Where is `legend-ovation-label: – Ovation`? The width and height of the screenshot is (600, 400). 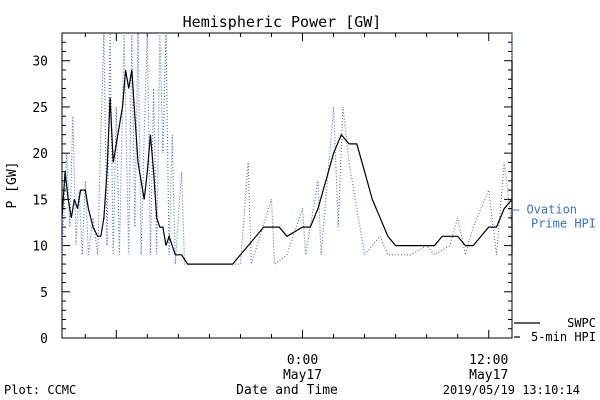
legend-ovation-label: – Ovation is located at coordinates (544, 210).